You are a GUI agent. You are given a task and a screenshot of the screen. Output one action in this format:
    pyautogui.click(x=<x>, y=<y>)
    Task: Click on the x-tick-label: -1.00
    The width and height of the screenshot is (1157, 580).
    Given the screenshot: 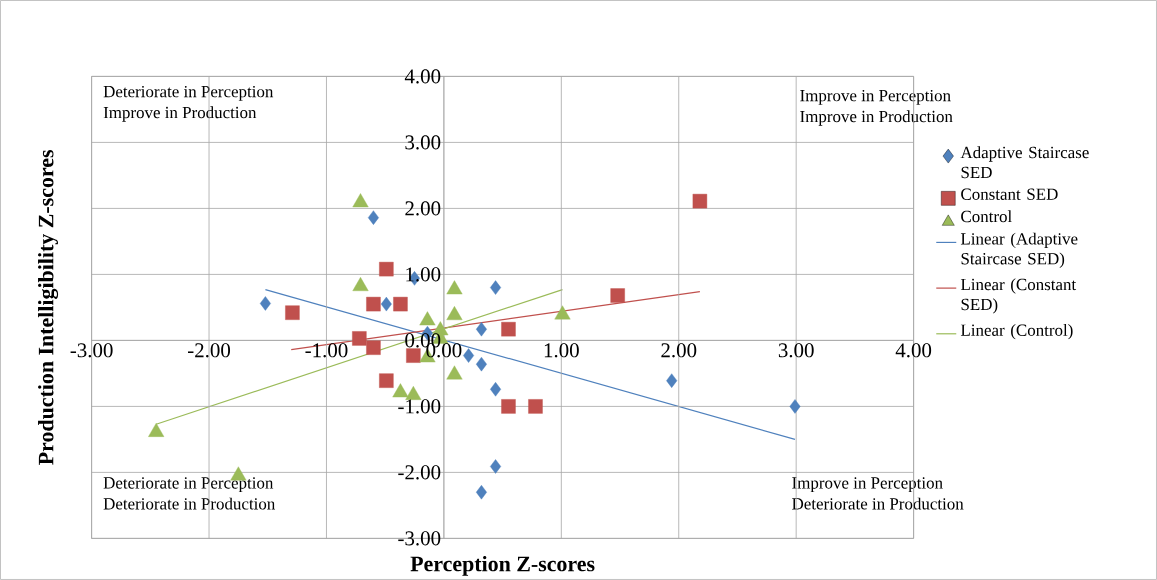 What is the action you would take?
    pyautogui.click(x=326, y=350)
    